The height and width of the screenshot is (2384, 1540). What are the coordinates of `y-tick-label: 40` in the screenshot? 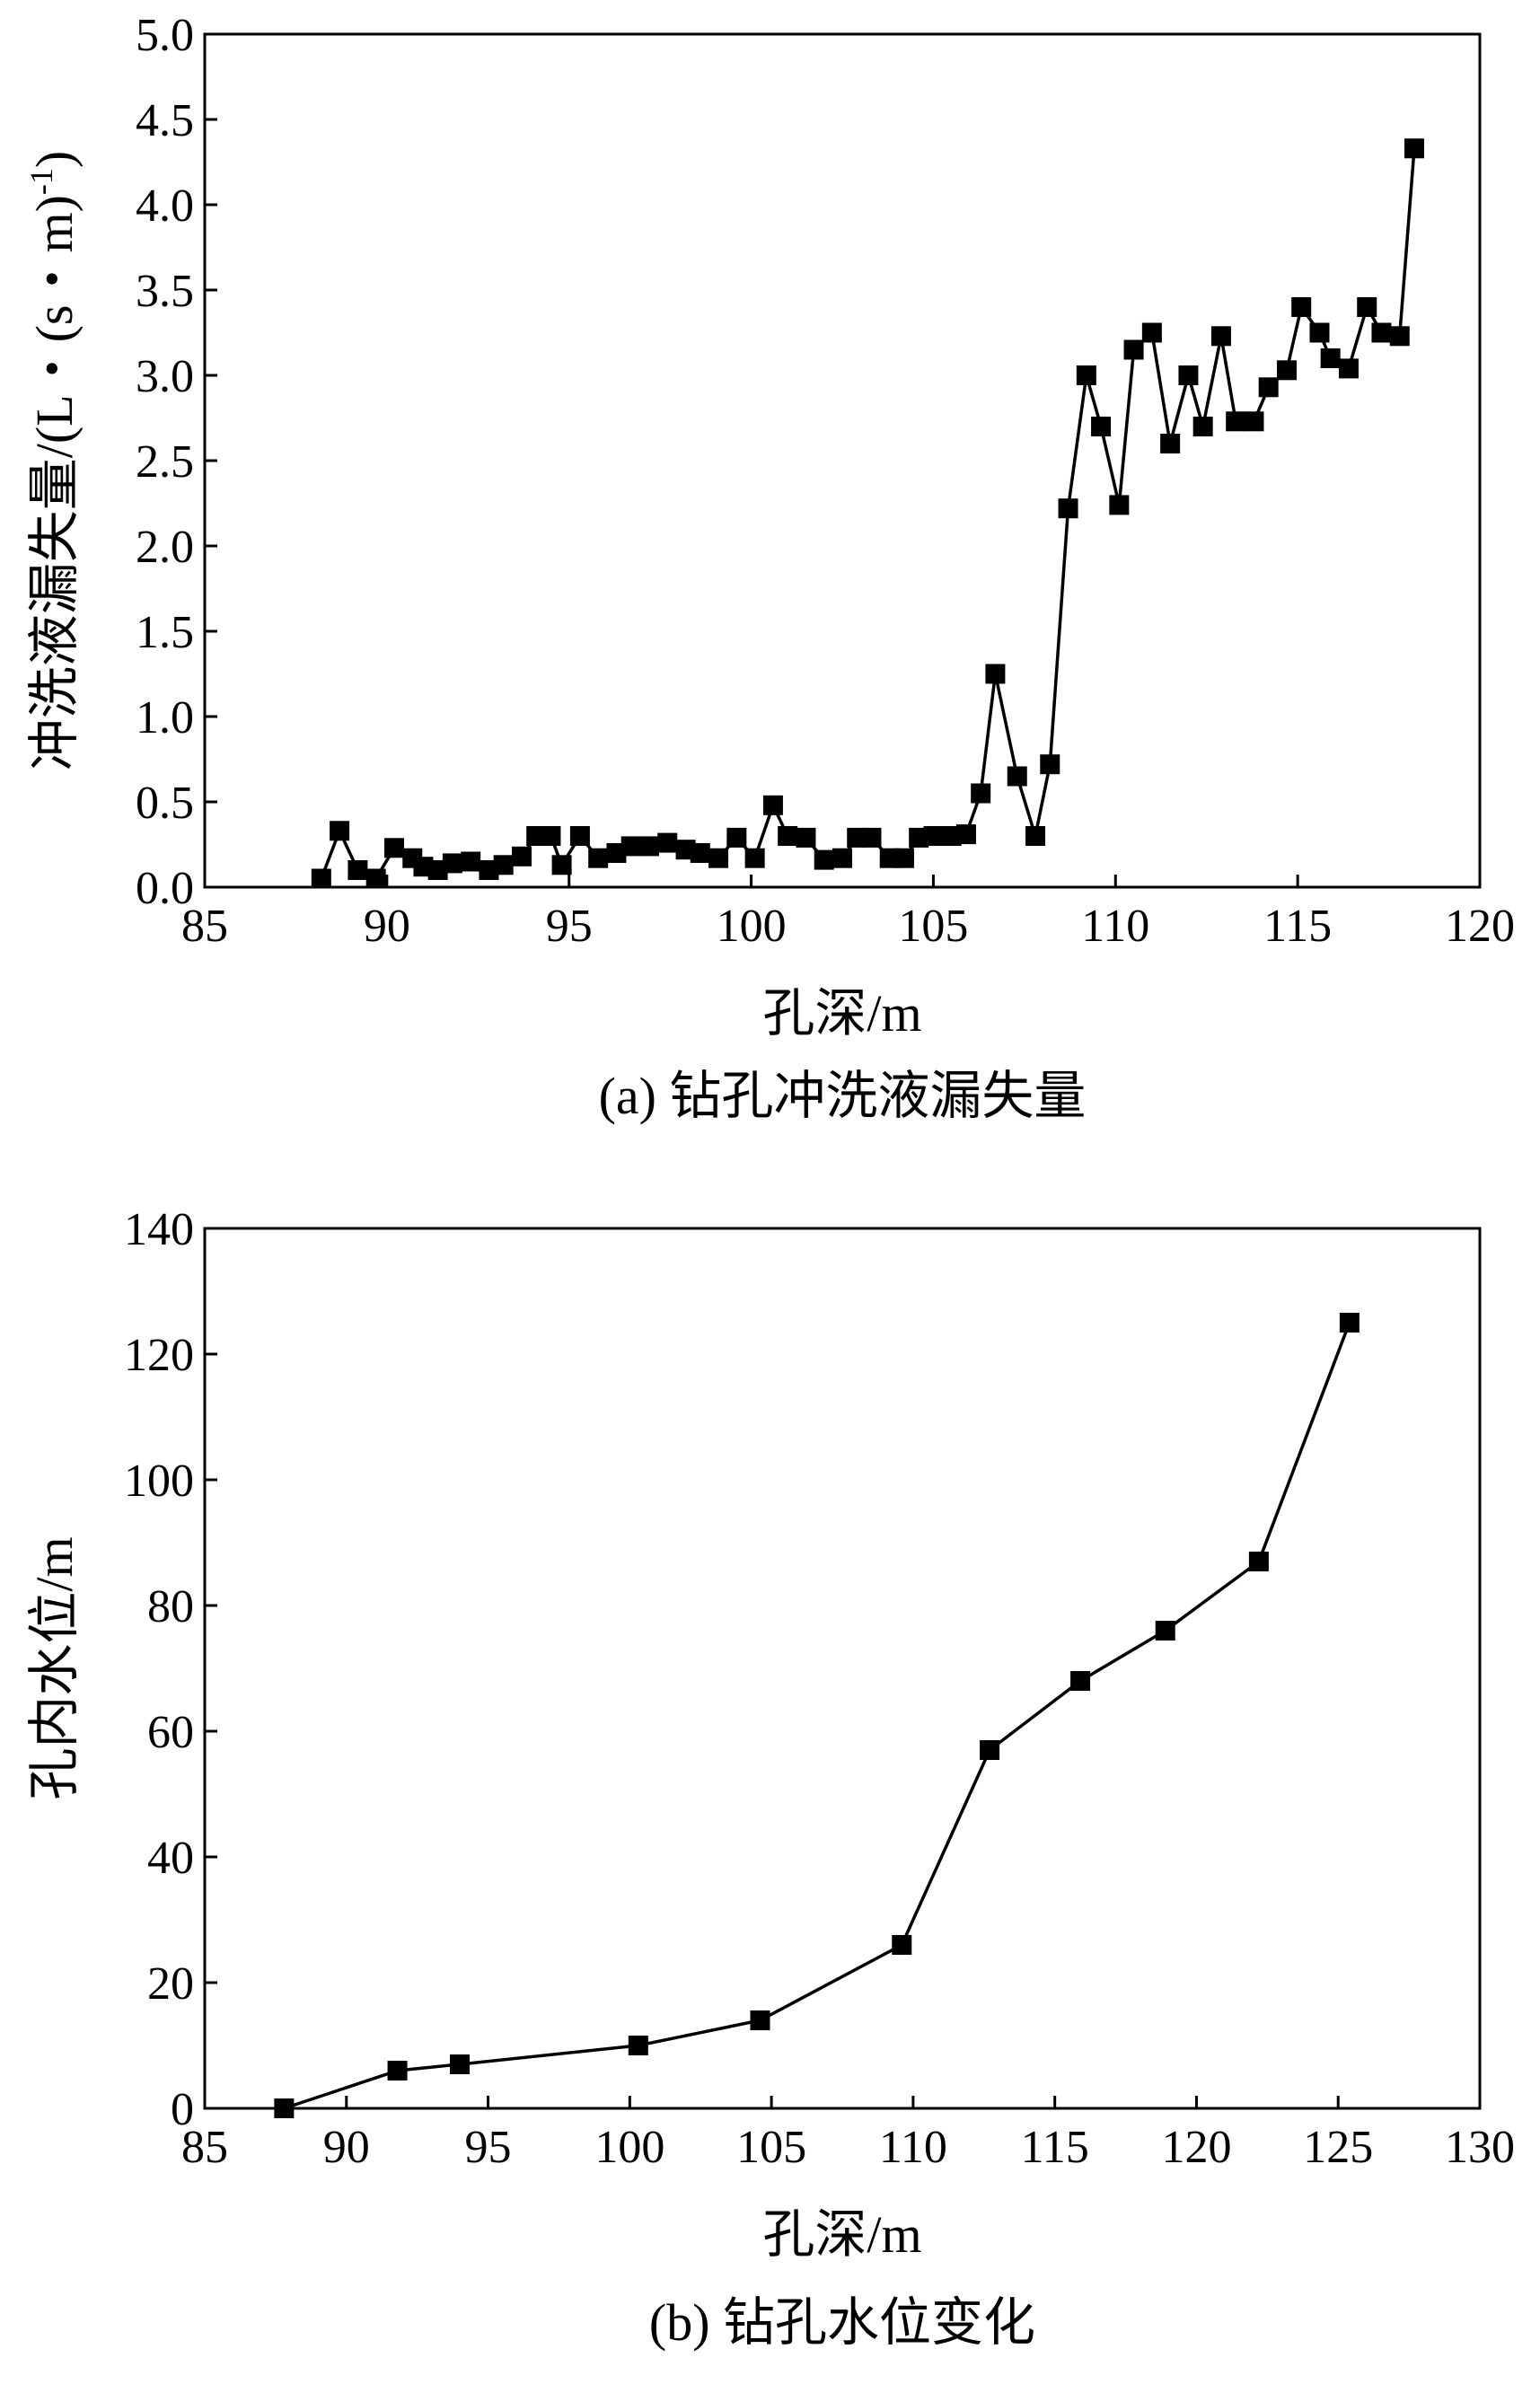 It's located at (170, 1858).